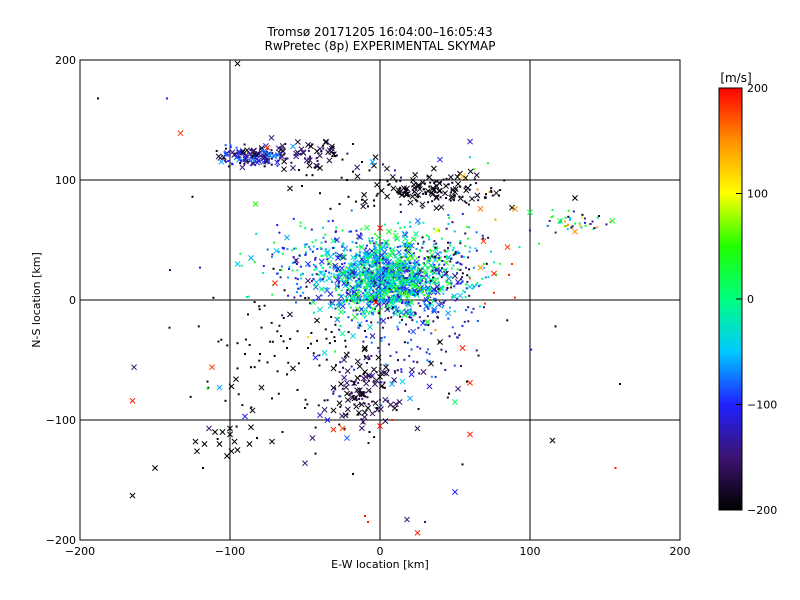 Image resolution: width=800 pixels, height=600 pixels. Describe the element at coordinates (380, 564) in the screenshot. I see `x-axis-label: E-W location [km]` at that location.